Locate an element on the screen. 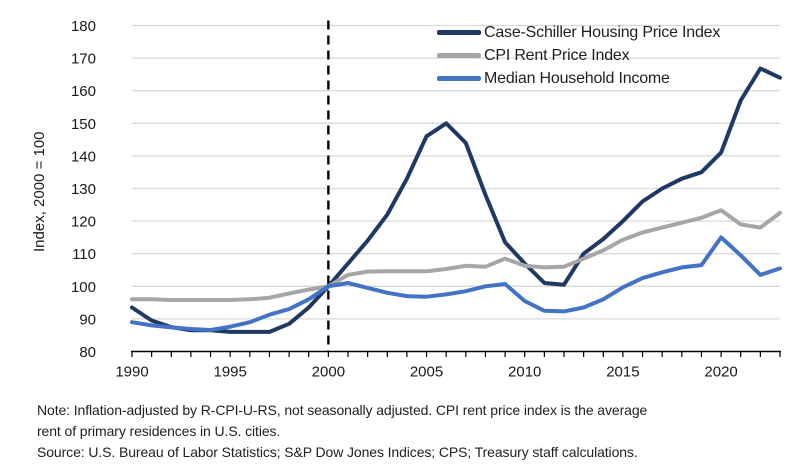  y-tick-label-100: 100 is located at coordinates (83, 287).